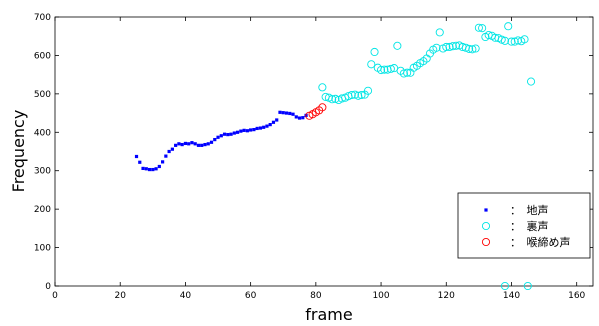 The height and width of the screenshot is (326, 599). Describe the element at coordinates (540, 242) in the screenshot. I see `legend-label: ： 喉締め声` at that location.